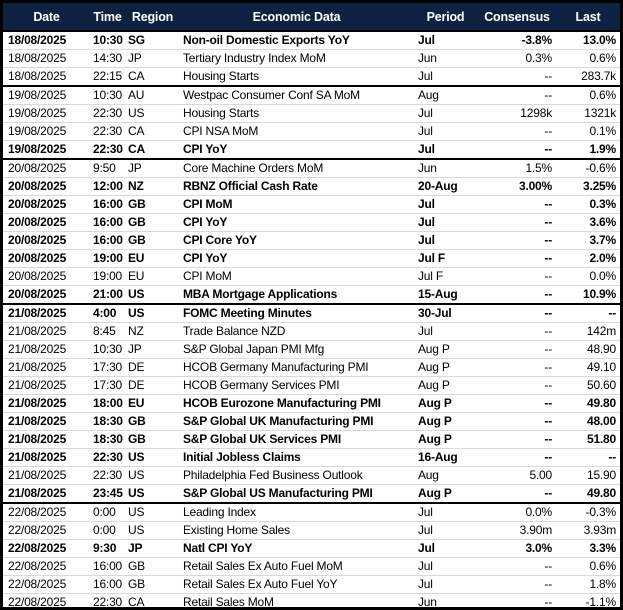  I want to click on cell-time: 16:00, so click(107, 566).